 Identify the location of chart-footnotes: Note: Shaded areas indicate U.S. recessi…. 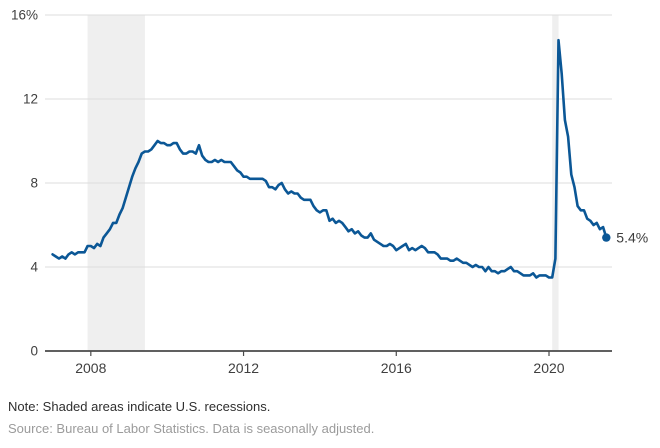
(191, 418).